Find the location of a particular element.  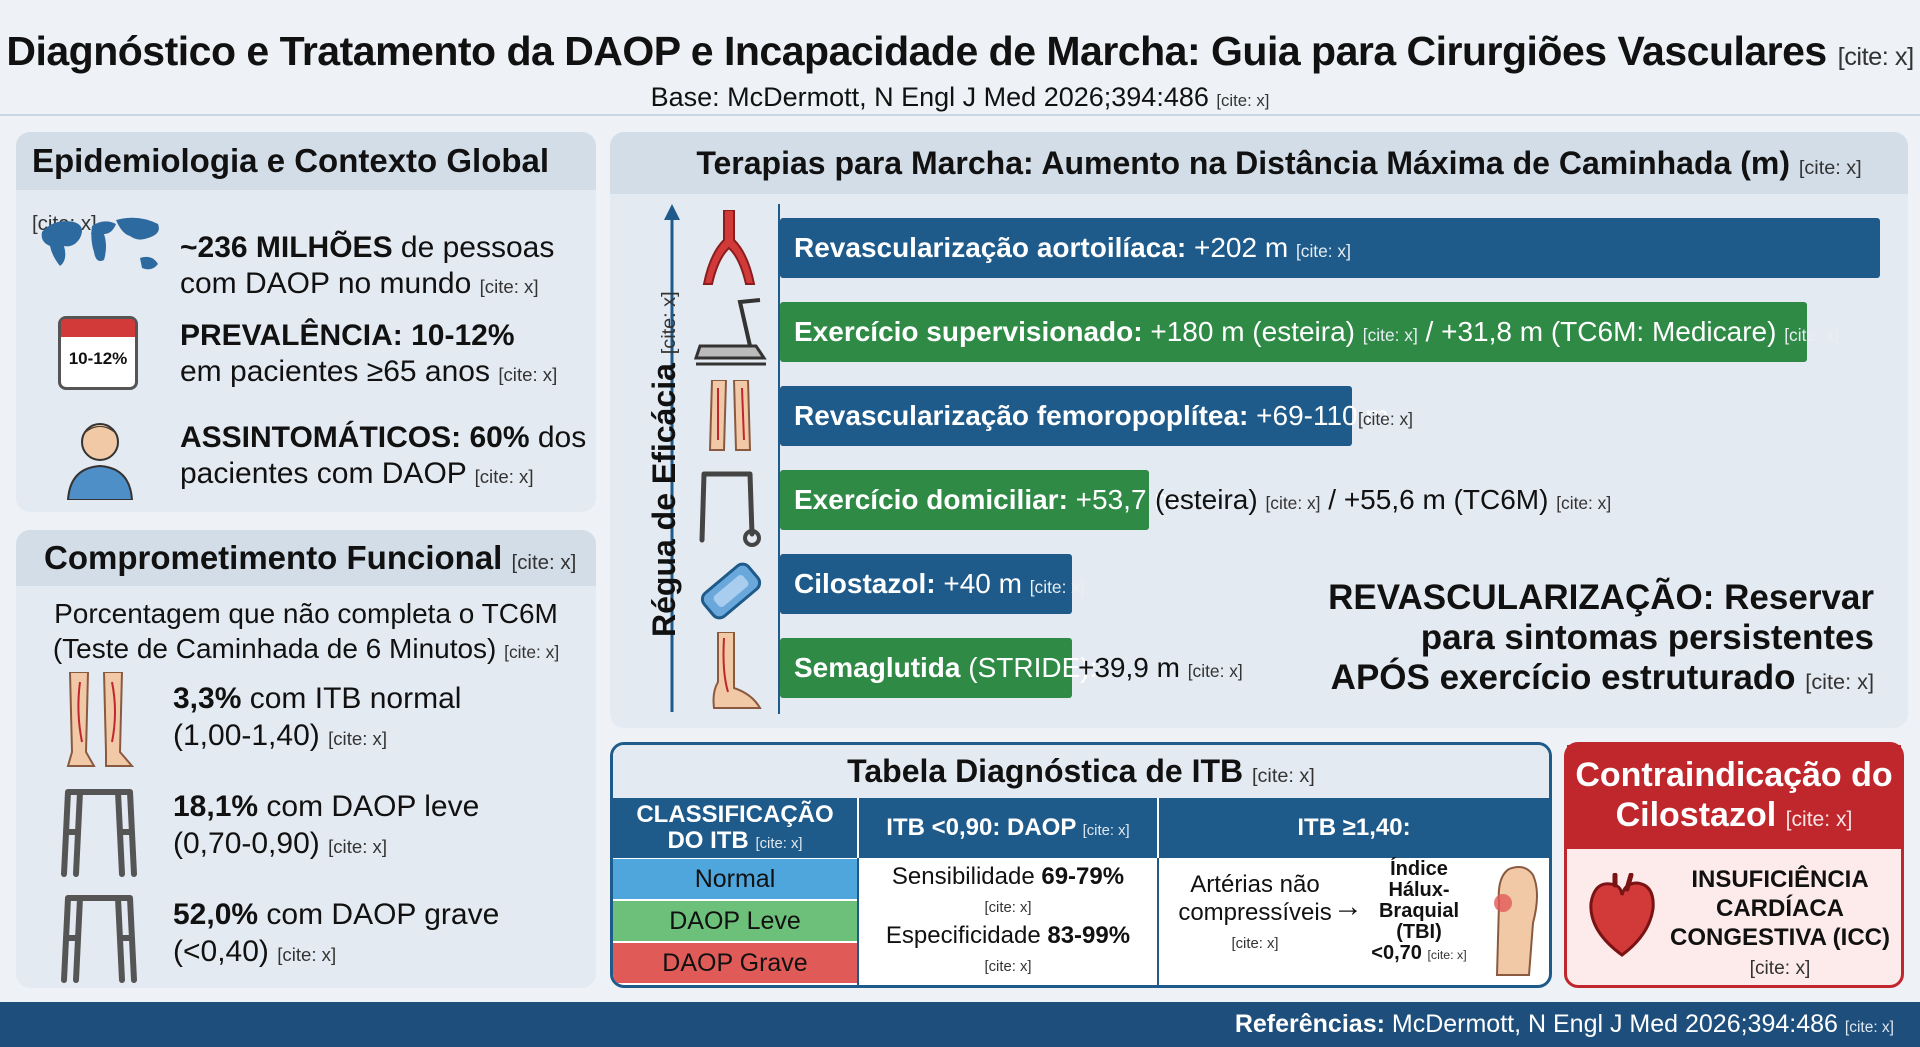

pill-icon is located at coordinates (731, 591).